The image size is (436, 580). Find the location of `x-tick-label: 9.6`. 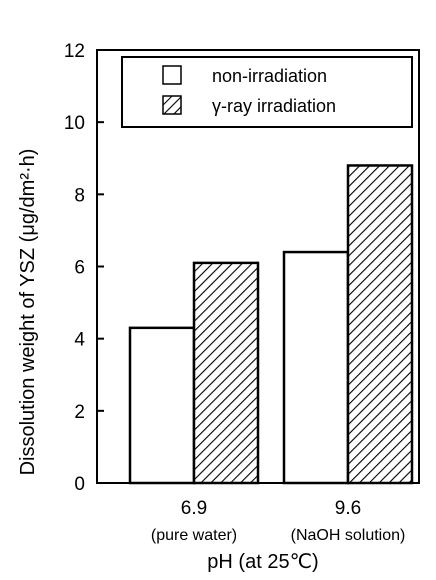

x-tick-label: 9.6 is located at coordinates (348, 508).